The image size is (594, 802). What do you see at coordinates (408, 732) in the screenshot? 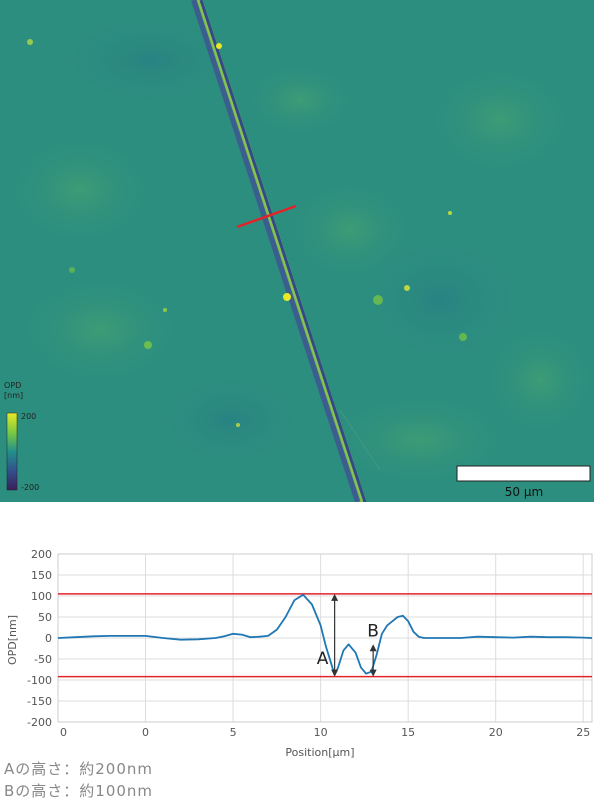
I see `x-tick-label: 15` at bounding box center [408, 732].